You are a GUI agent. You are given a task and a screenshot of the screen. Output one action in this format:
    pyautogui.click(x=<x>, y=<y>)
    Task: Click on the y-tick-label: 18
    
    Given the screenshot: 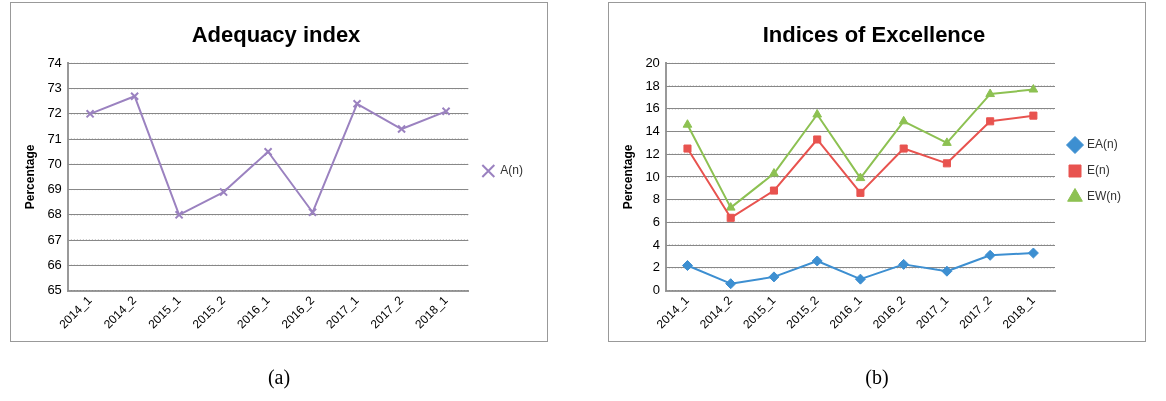 What is the action you would take?
    pyautogui.click(x=652, y=85)
    